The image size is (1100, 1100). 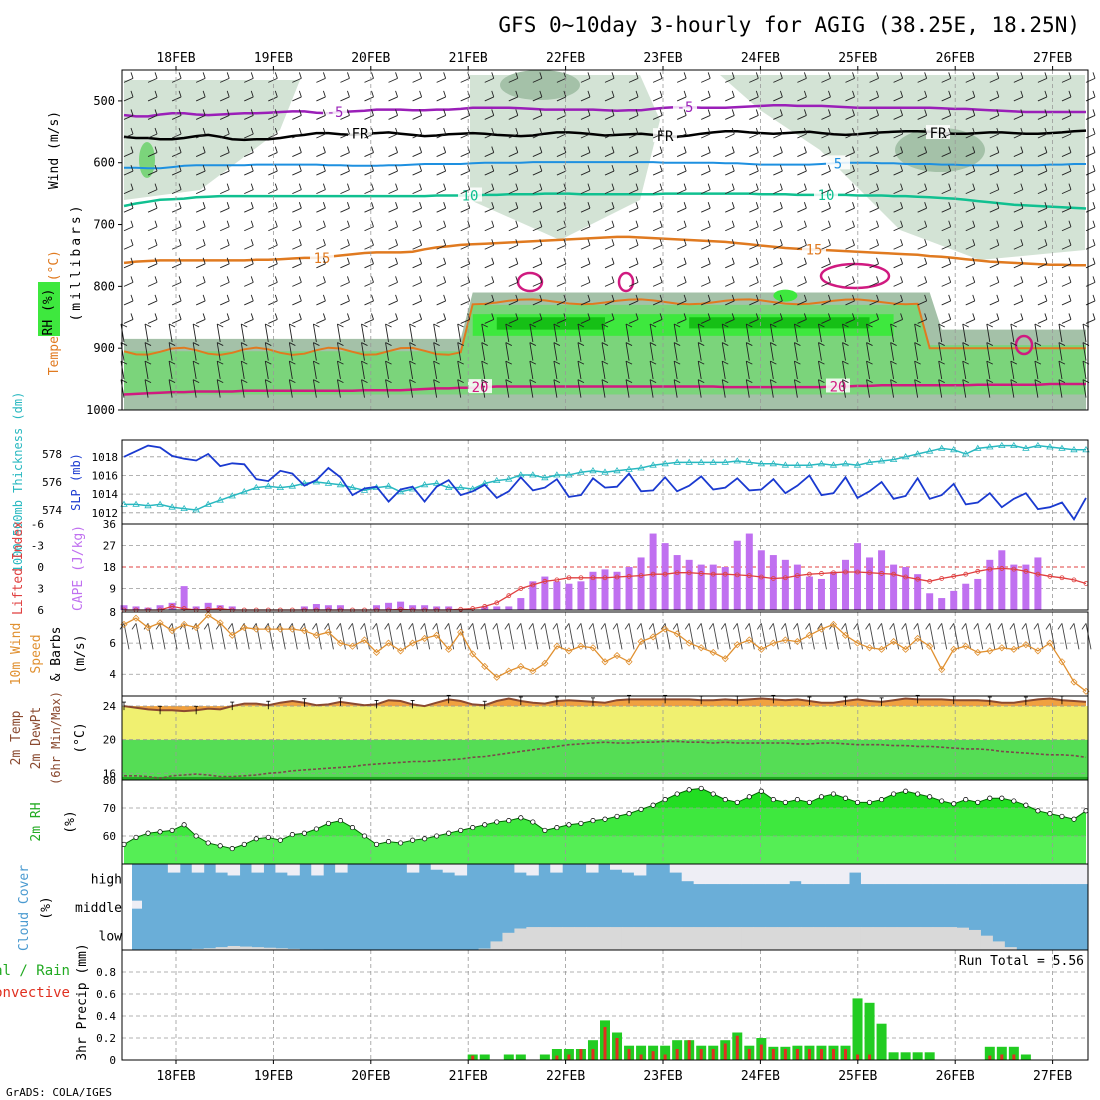 I want to click on contour-label: FR, so click(x=360, y=135).